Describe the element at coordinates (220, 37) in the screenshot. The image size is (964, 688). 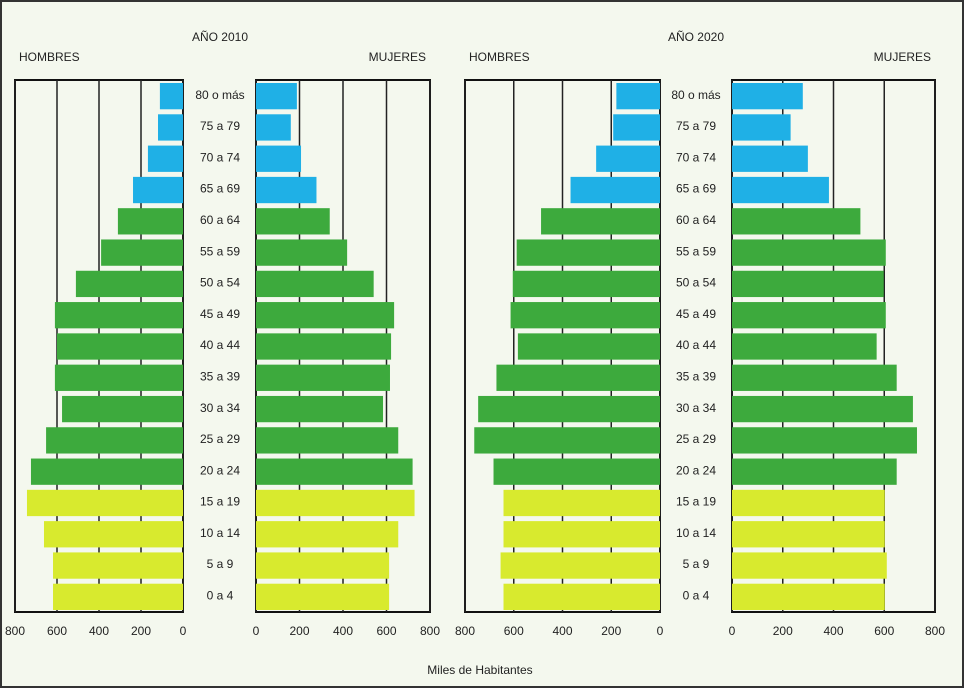
I see `chart-title: AÑO 2010` at that location.